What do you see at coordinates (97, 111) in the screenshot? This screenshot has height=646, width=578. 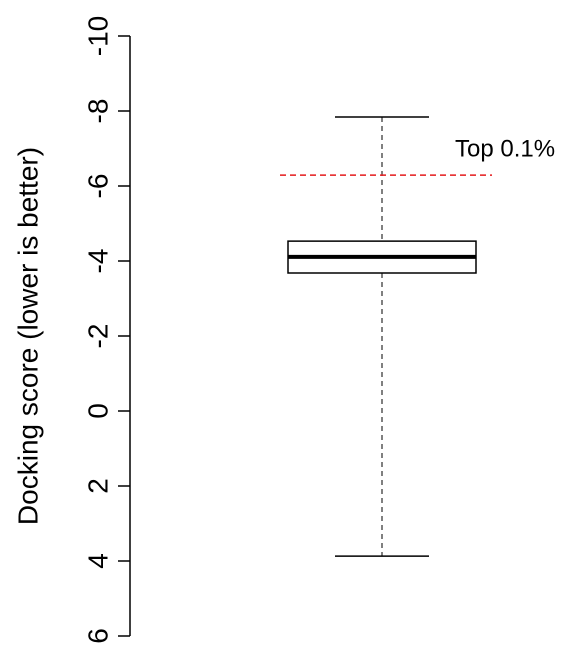 I see `y-tick-label: -8` at bounding box center [97, 111].